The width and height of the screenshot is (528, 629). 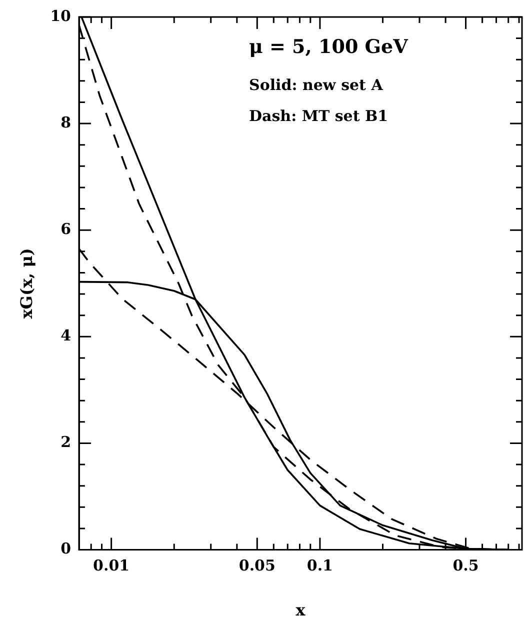 What do you see at coordinates (26, 283) in the screenshot?
I see `y-axis-title: xG(x, μ)` at bounding box center [26, 283].